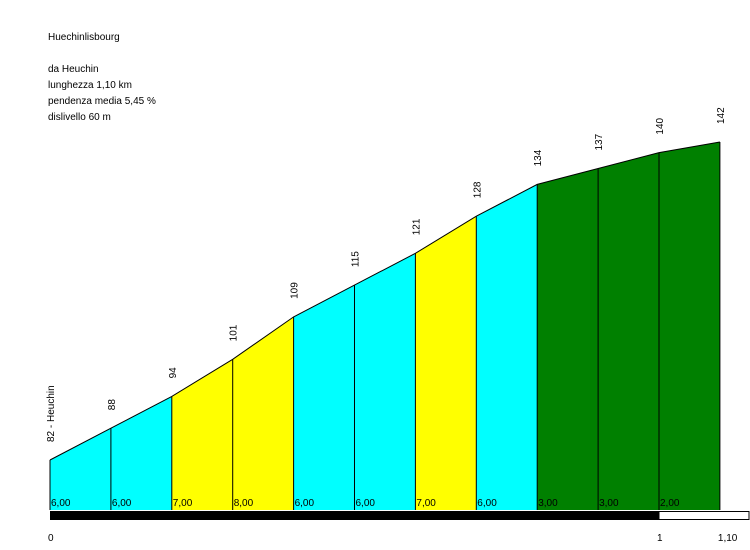  Describe the element at coordinates (670, 503) in the screenshot. I see `segment-gradient-label: 2,00` at that location.